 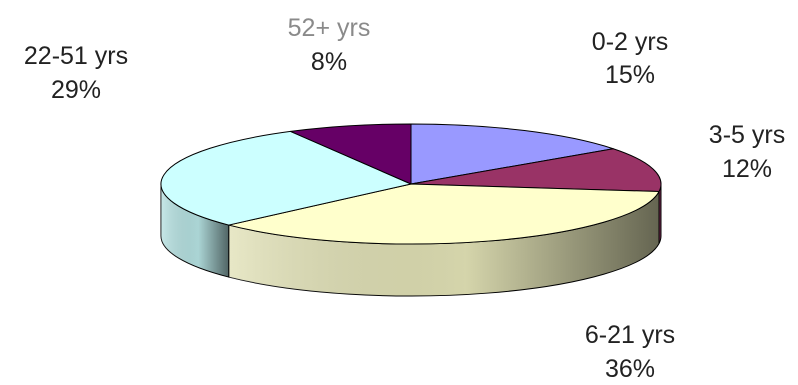 I want to click on pie-slice-3-5-yrs, so click(x=536, y=170).